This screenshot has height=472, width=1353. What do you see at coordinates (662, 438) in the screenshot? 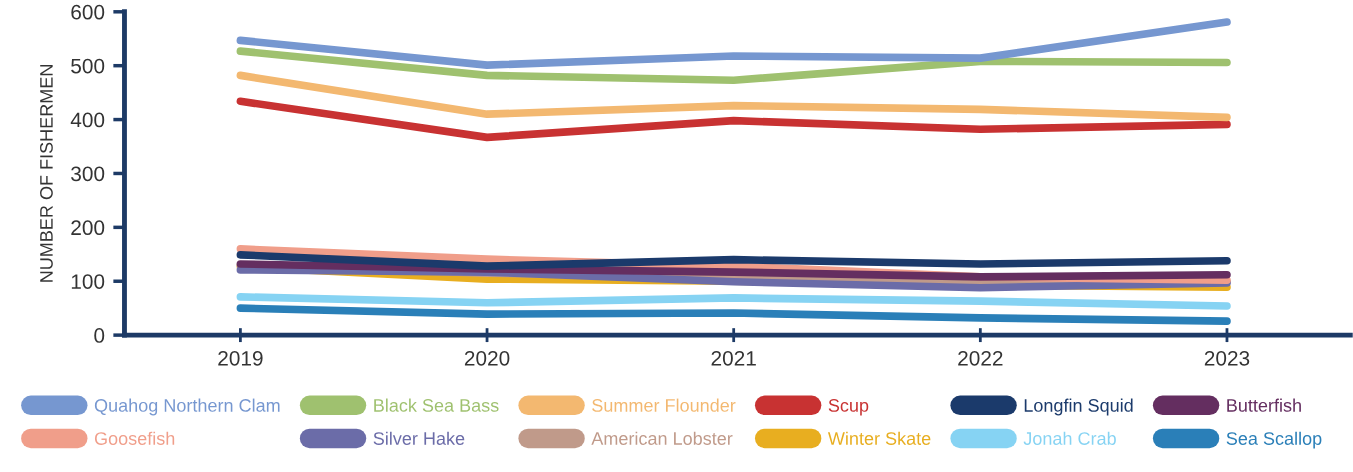
I see `legend-label: American Lobster` at bounding box center [662, 438].